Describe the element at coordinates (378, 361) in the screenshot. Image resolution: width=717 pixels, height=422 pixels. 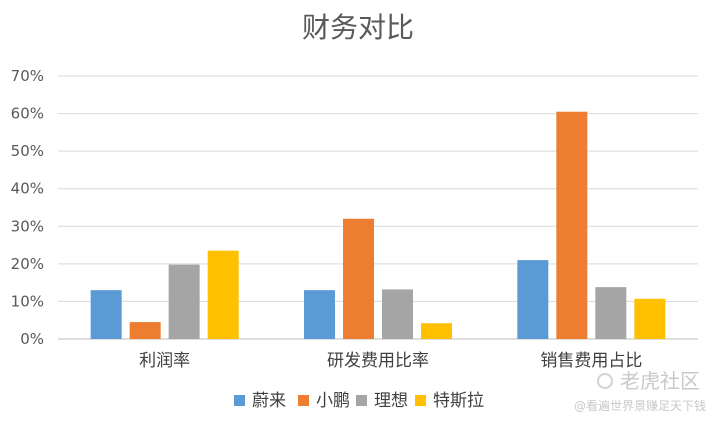
I see `x-tick-label: 研发费用比率` at that location.